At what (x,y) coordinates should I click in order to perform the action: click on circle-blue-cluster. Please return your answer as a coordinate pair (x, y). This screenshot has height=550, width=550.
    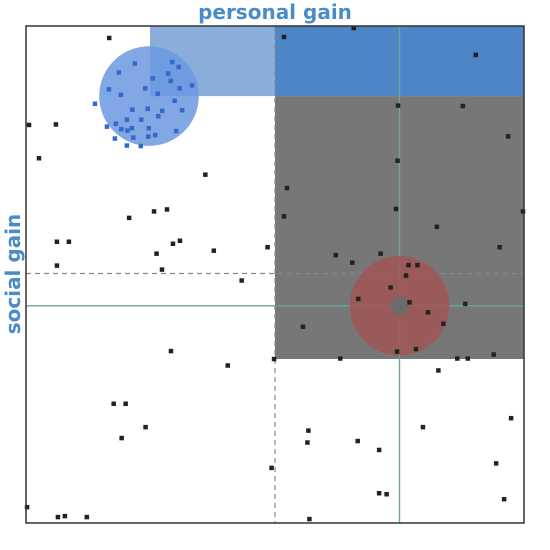
    Looking at the image, I should click on (149, 96).